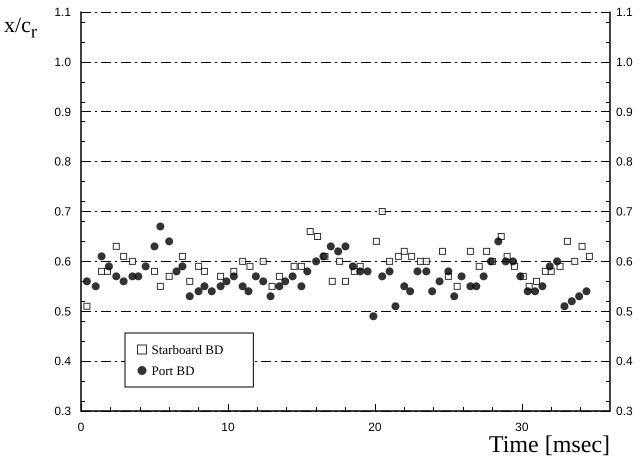 This screenshot has width=644, height=462. Describe the element at coordinates (63, 211) in the screenshot. I see `y-tick-label: 0.7` at that location.